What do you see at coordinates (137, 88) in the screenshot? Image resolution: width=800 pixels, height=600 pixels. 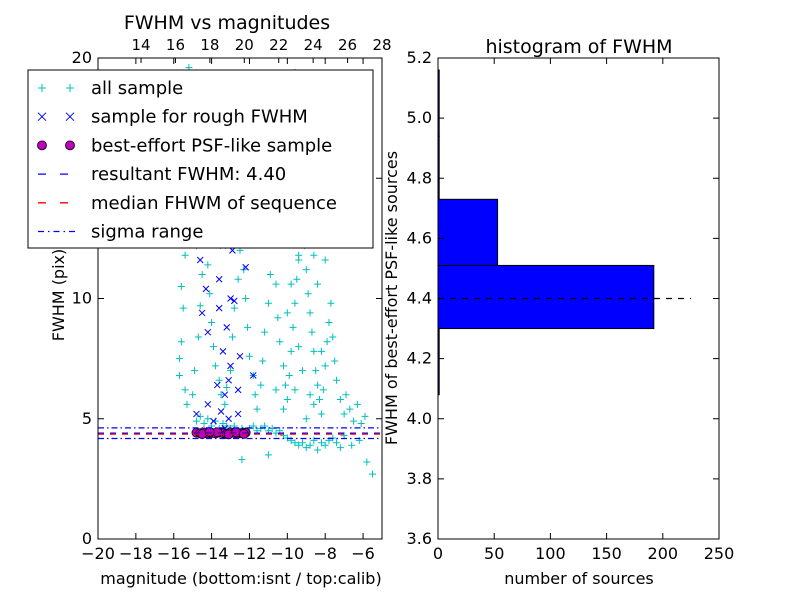 I see `legend-label: all sample` at bounding box center [137, 88].